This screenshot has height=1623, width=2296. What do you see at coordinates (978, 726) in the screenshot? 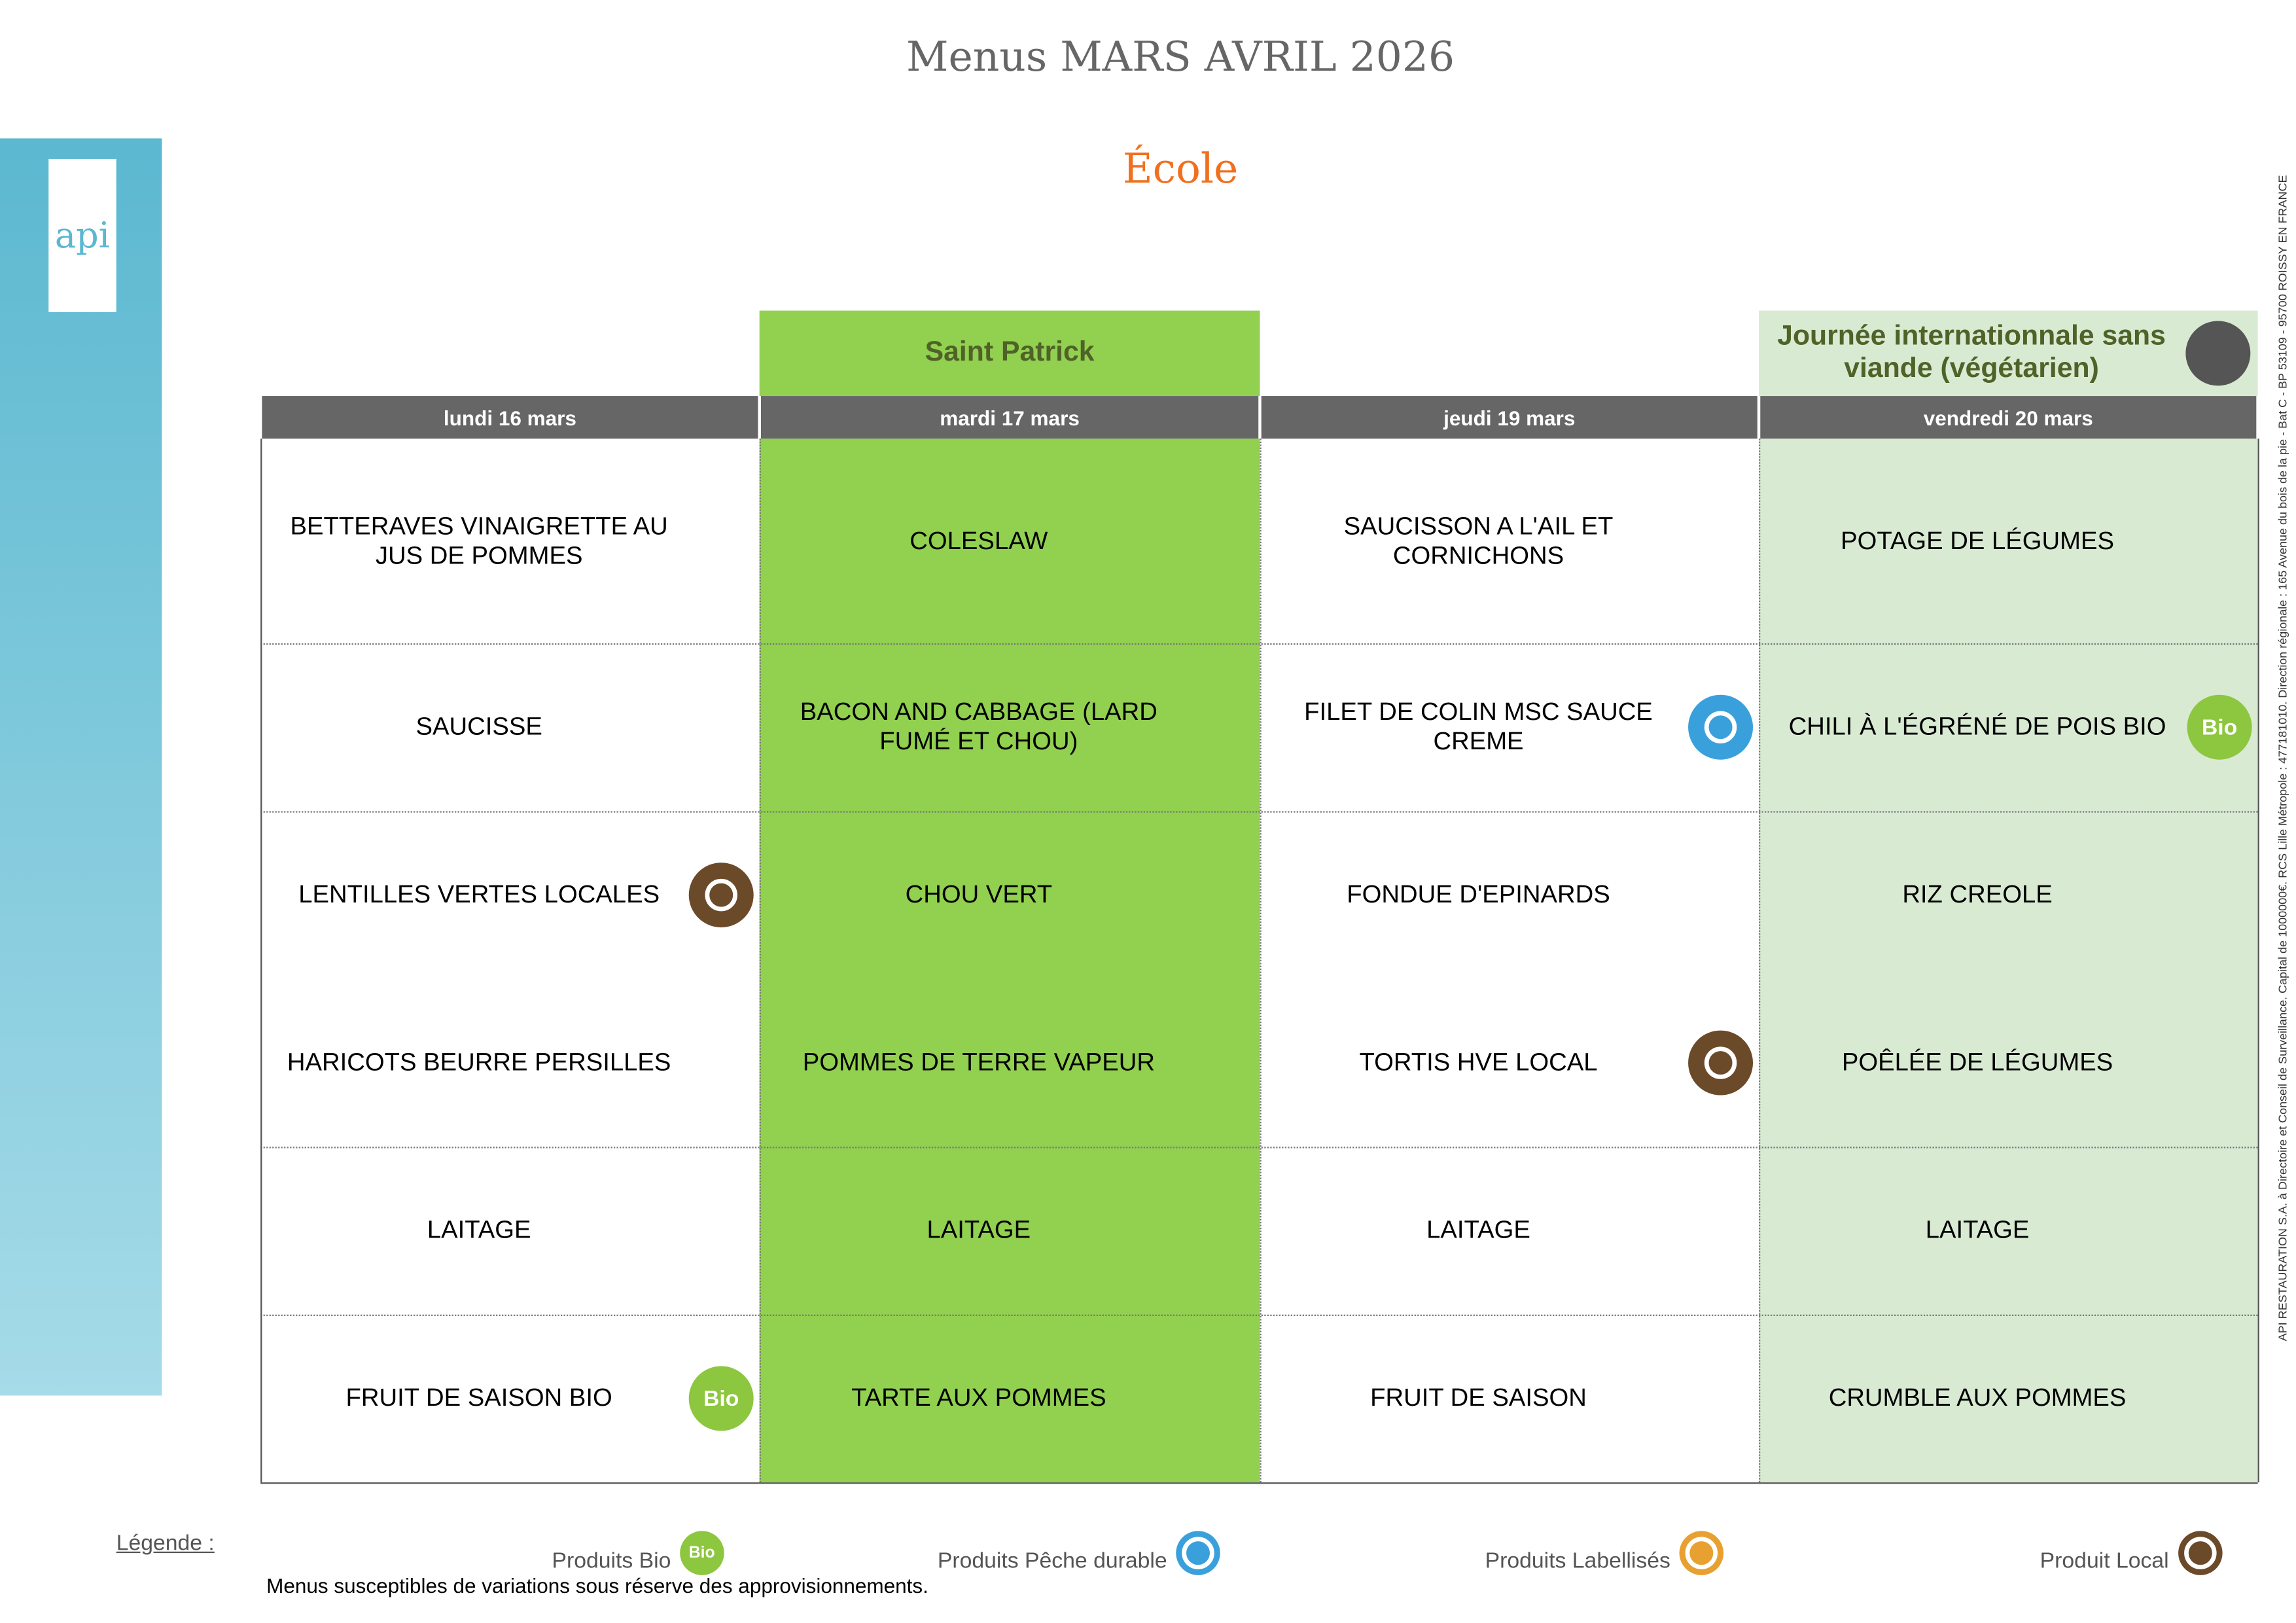
I see `dish: BACON AND CABBAGE (LARD FUMÉ ET CHOU)` at bounding box center [978, 726].